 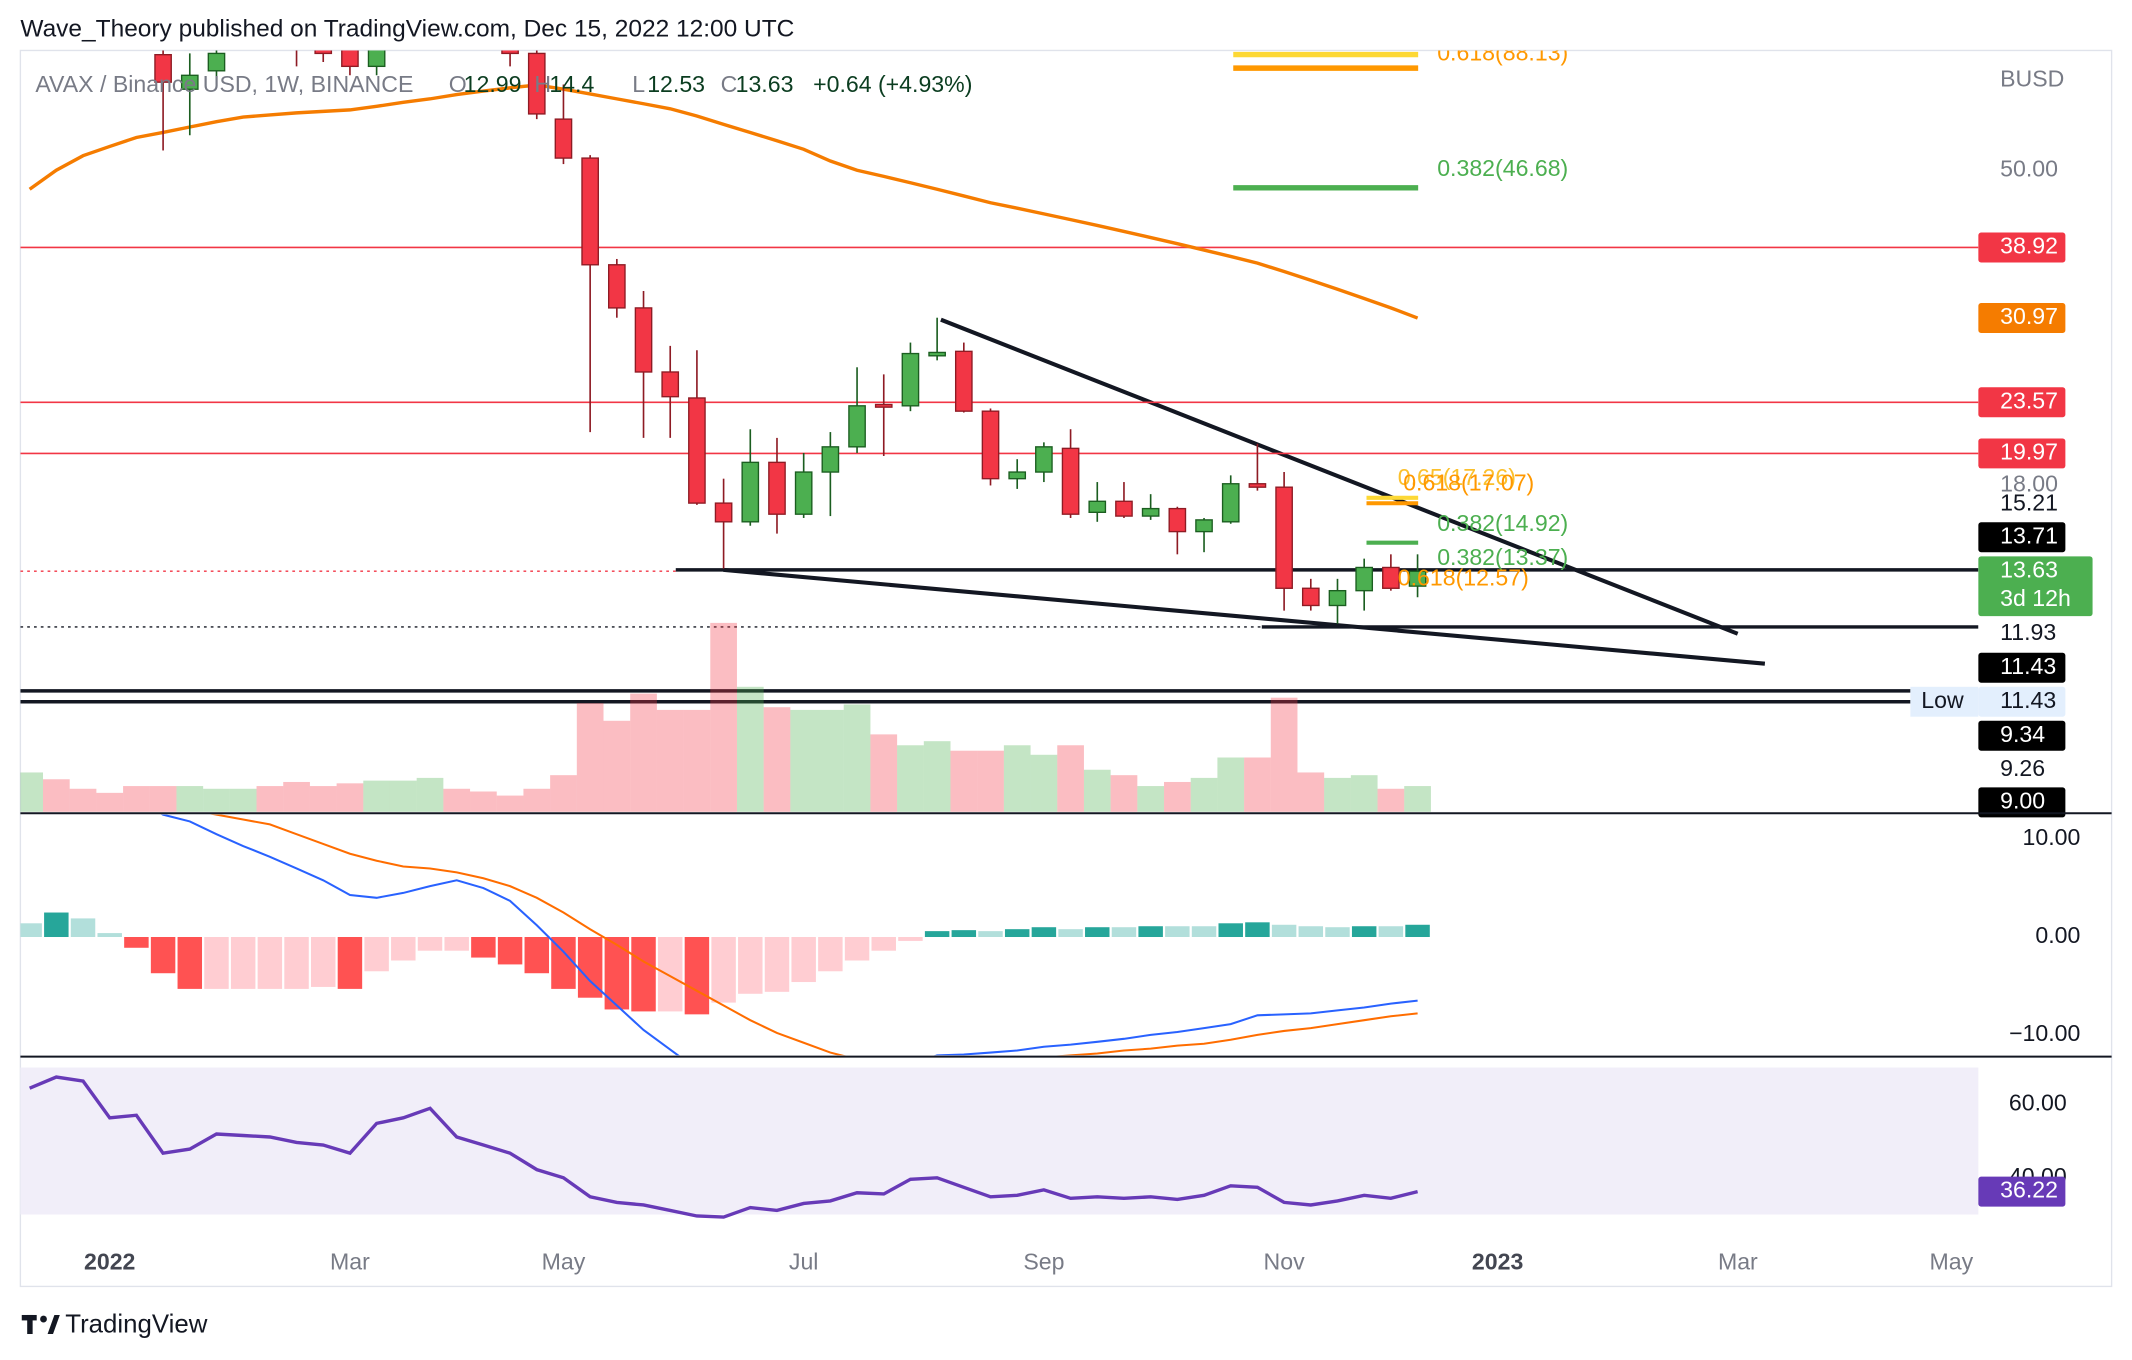 What do you see at coordinates (2029, 400) in the screenshot?
I see `line-price-label: 23.57` at bounding box center [2029, 400].